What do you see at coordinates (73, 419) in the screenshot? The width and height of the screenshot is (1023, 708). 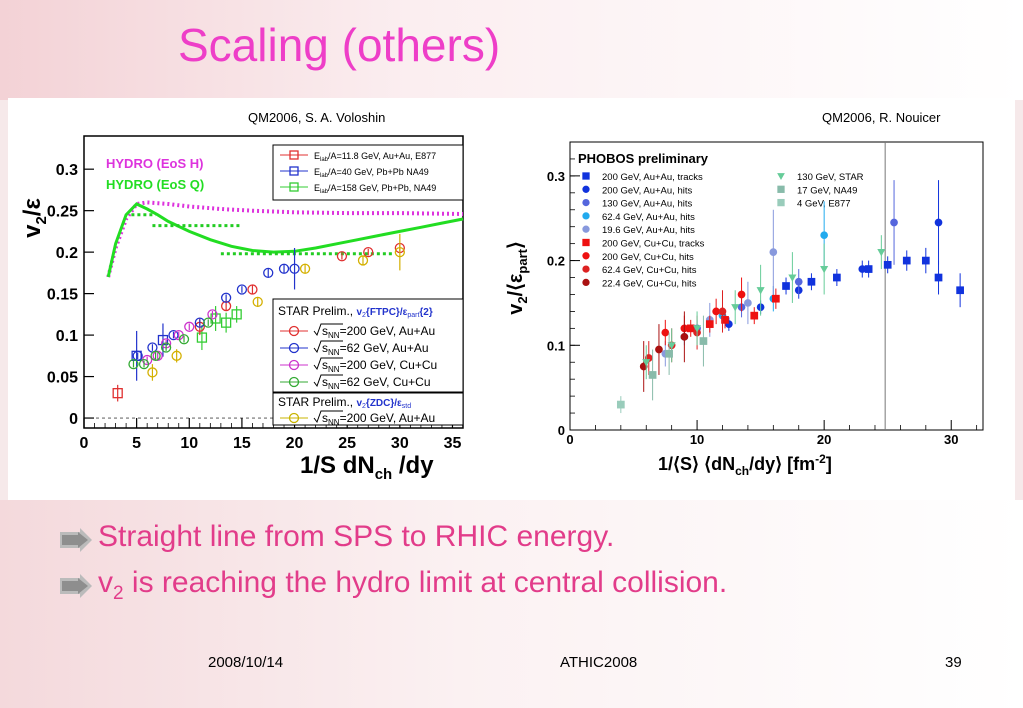 I see `y-tick-label: 0` at bounding box center [73, 419].